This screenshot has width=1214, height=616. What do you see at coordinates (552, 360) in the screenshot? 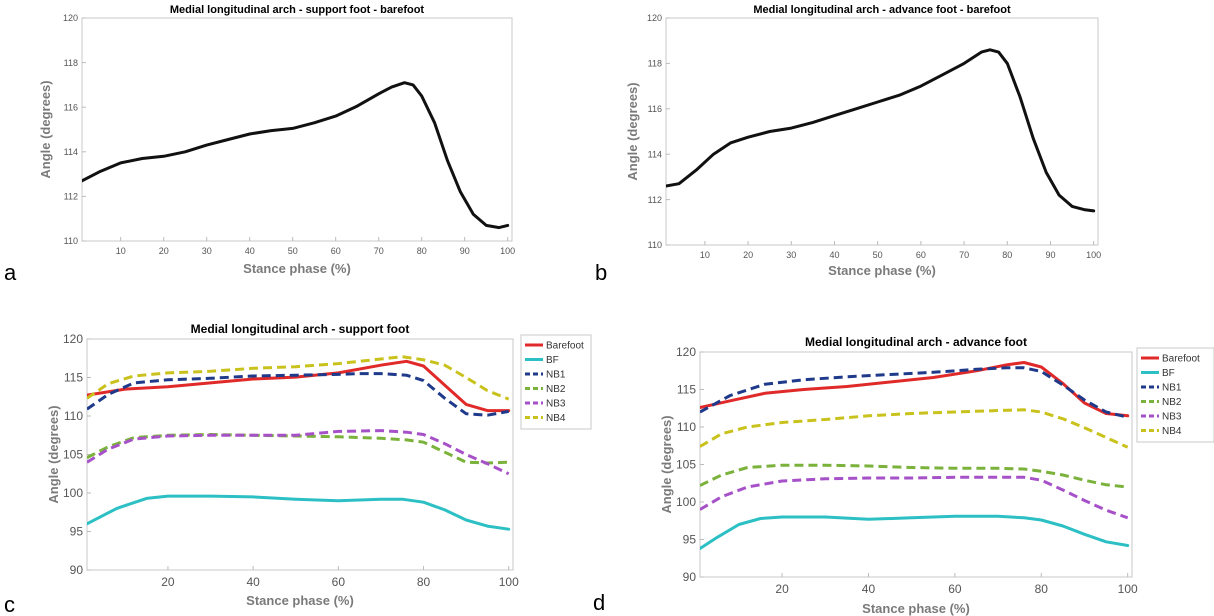
I see `legend-label: BF` at bounding box center [552, 360].